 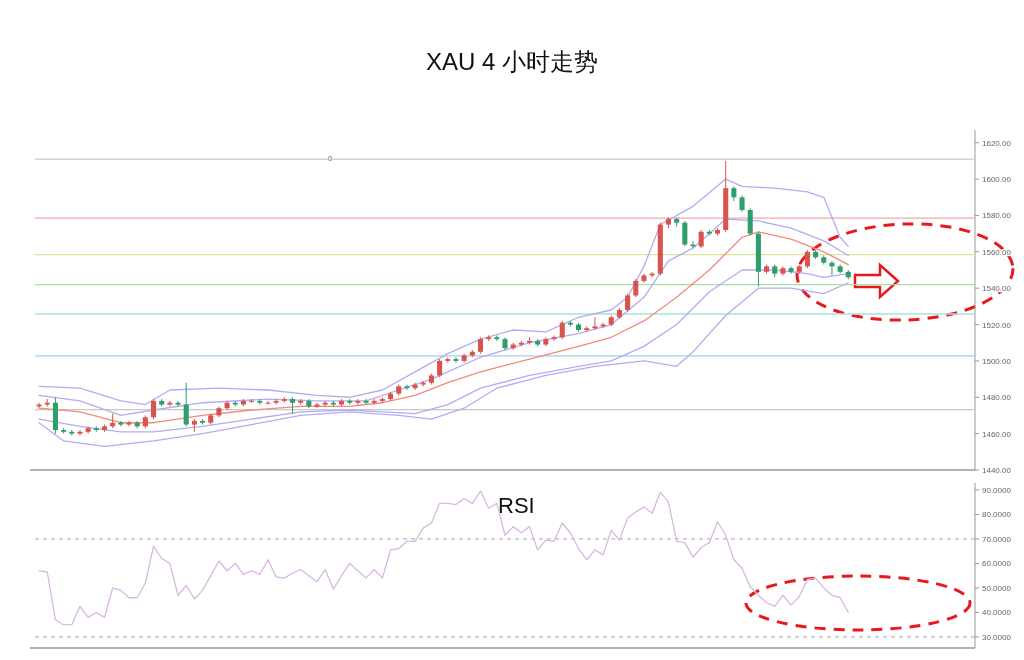 I want to click on y-tick-label: 1500.00, so click(x=997, y=361).